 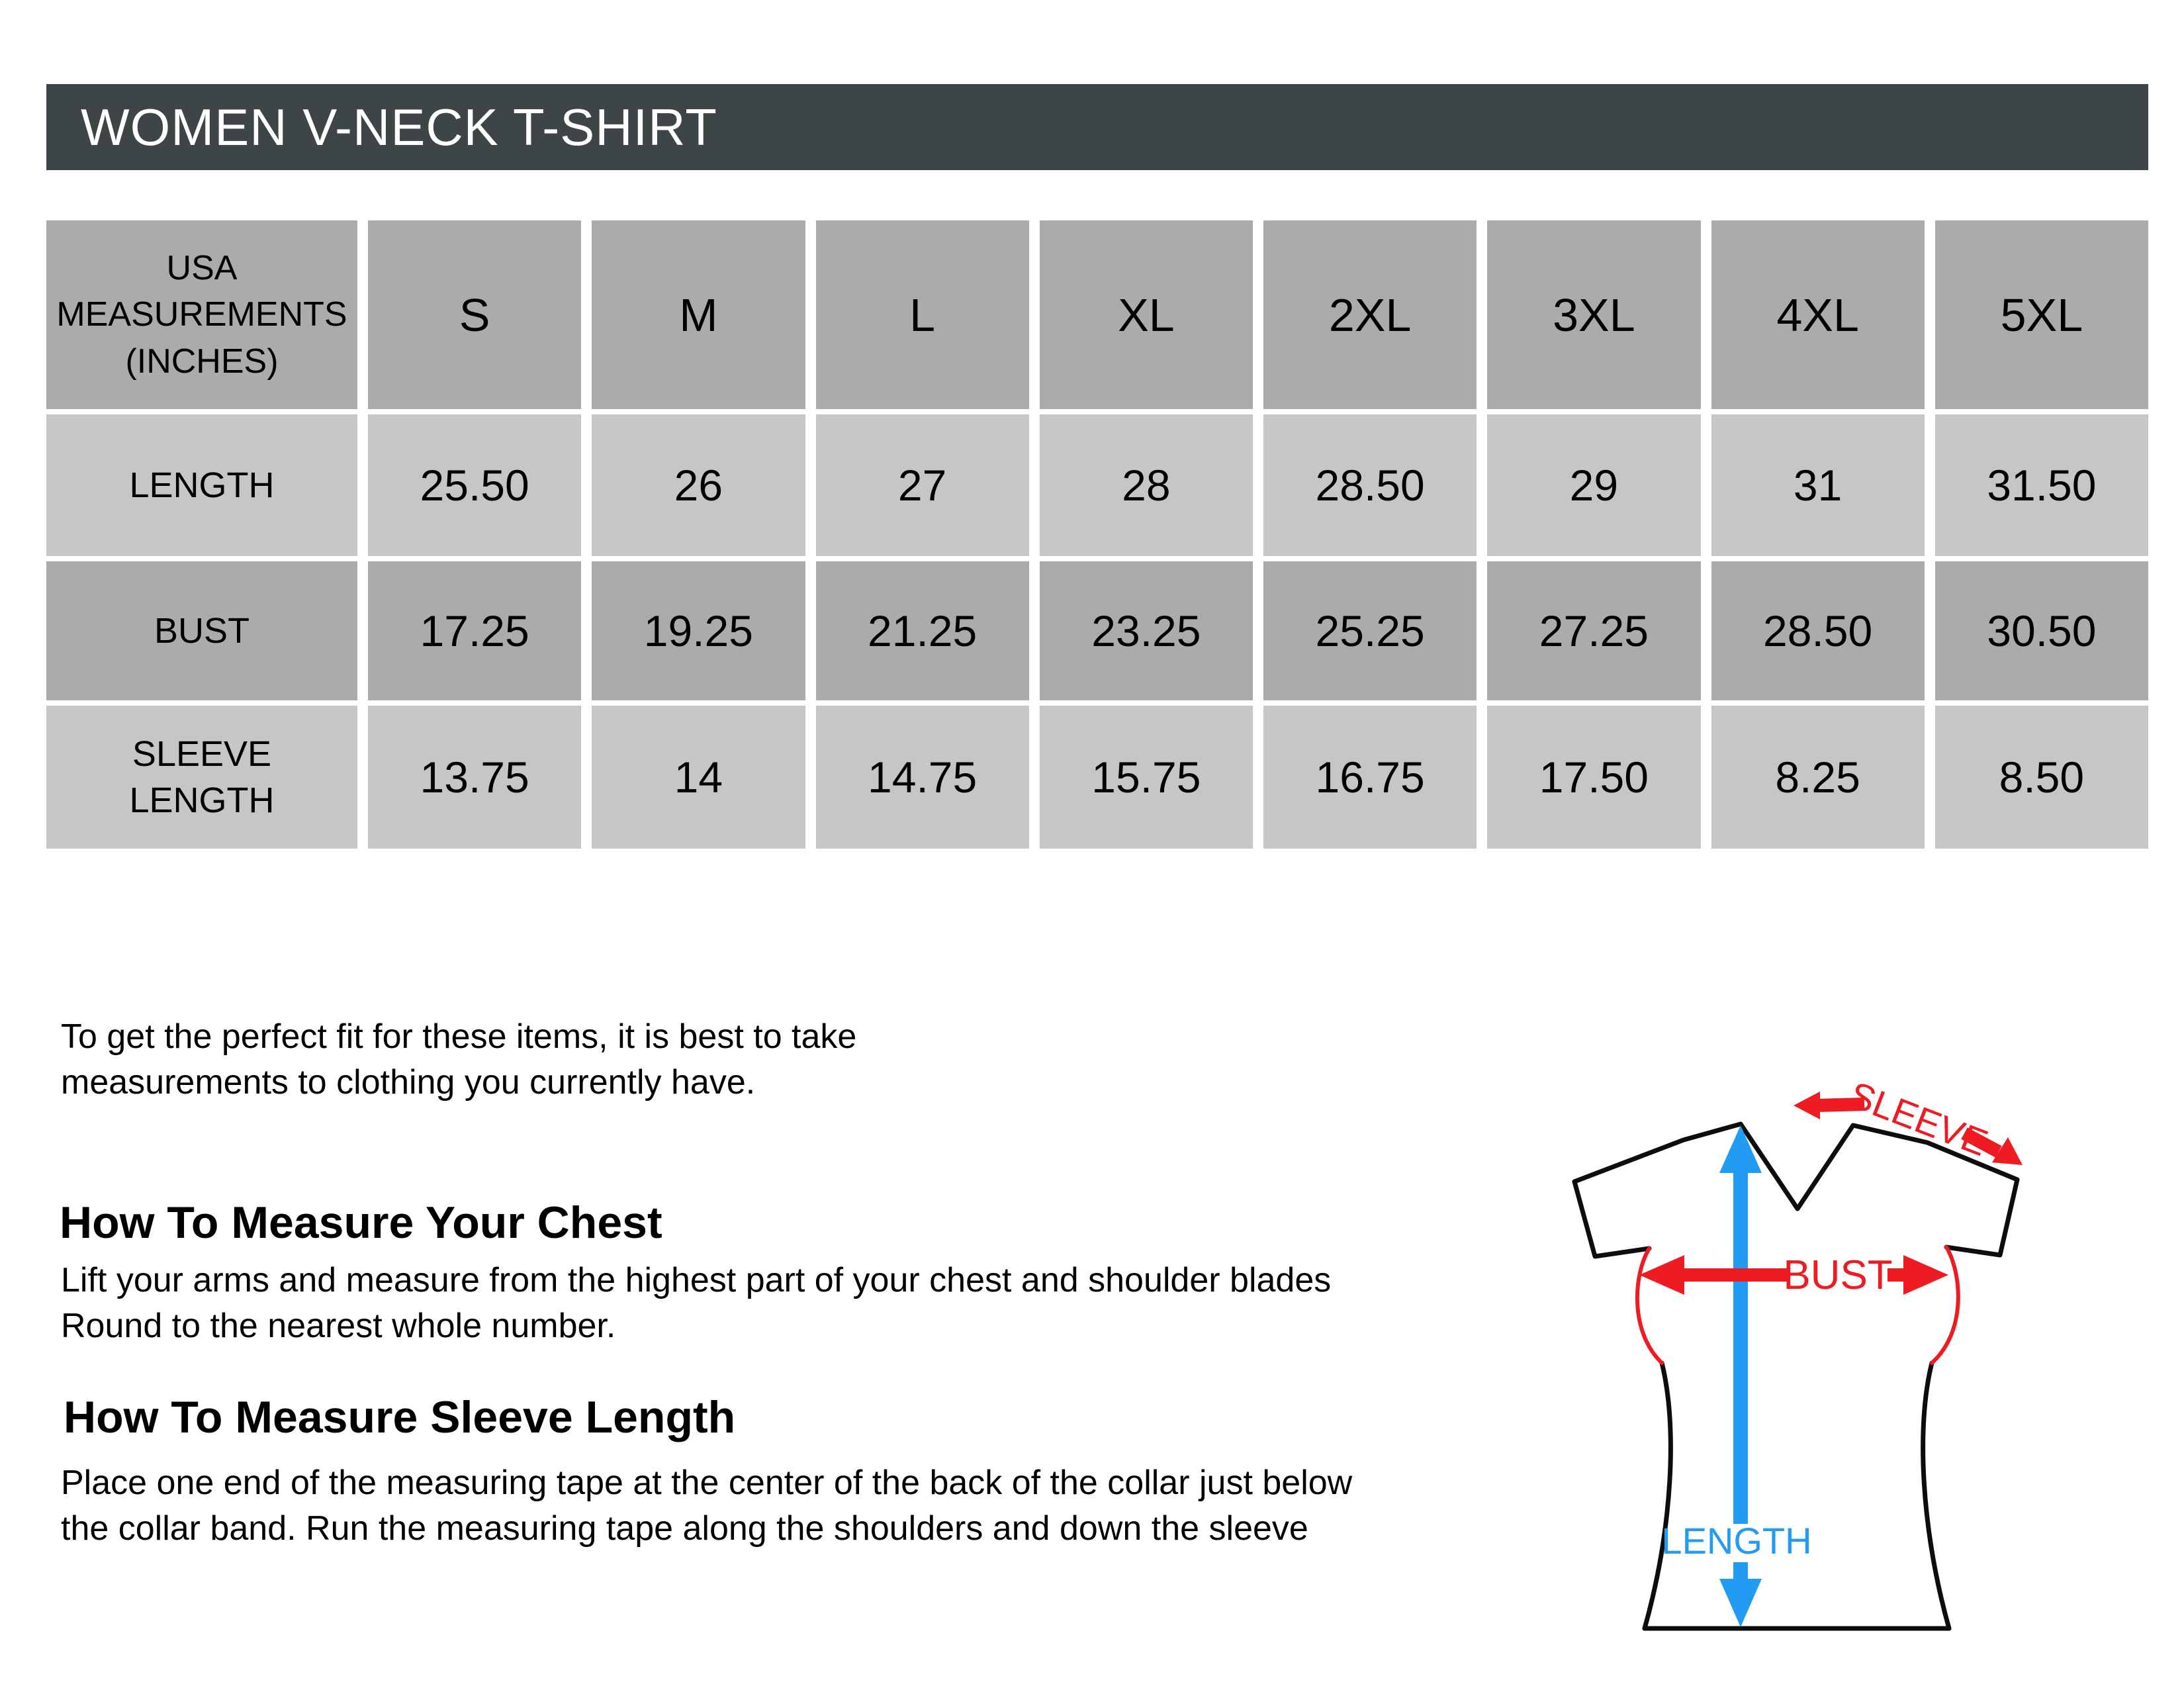 I want to click on row-label-bust: BUST, so click(x=202, y=630).